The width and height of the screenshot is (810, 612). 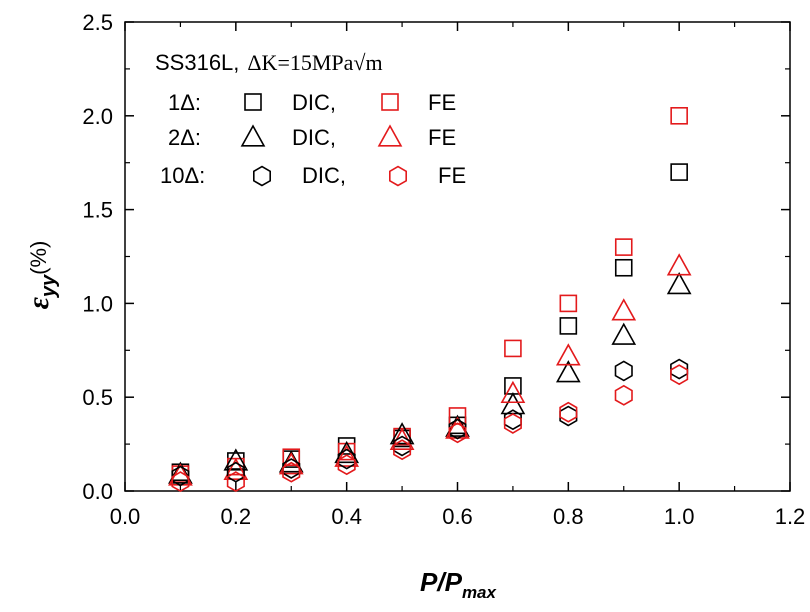 I want to click on legend-row-fe-3: FE, so click(x=452, y=175).